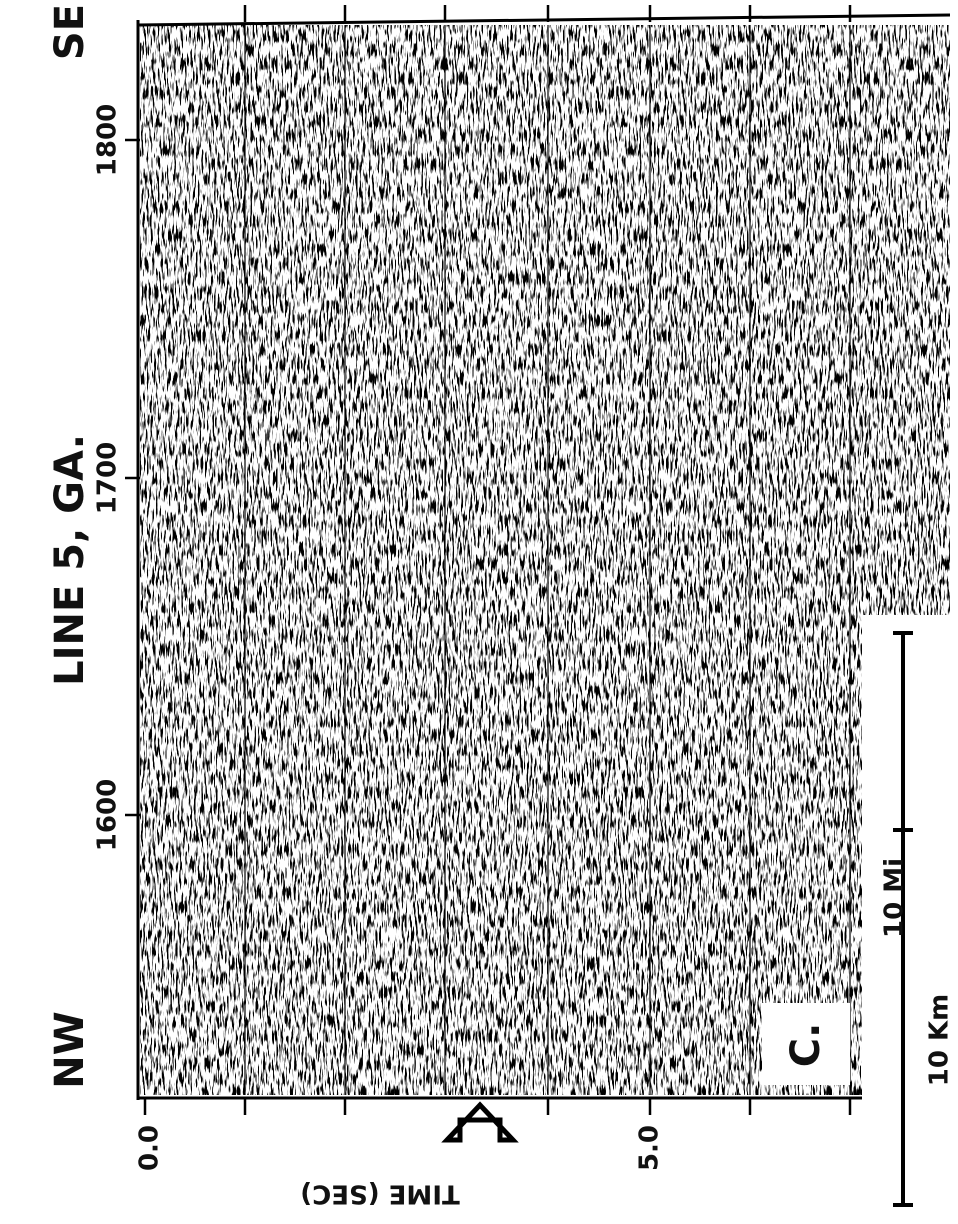 This screenshot has height=1224, width=958. Describe the element at coordinates (108, 815) in the screenshot. I see `shotpoint-label: 1600` at that location.